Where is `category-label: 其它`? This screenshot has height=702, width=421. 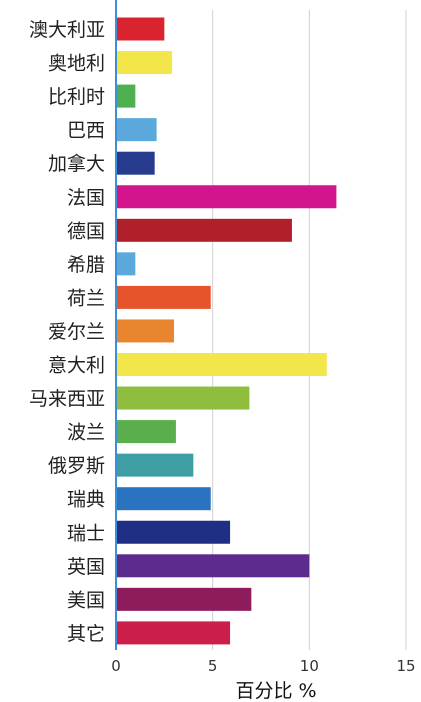 category-label: 其它 is located at coordinates (86, 634).